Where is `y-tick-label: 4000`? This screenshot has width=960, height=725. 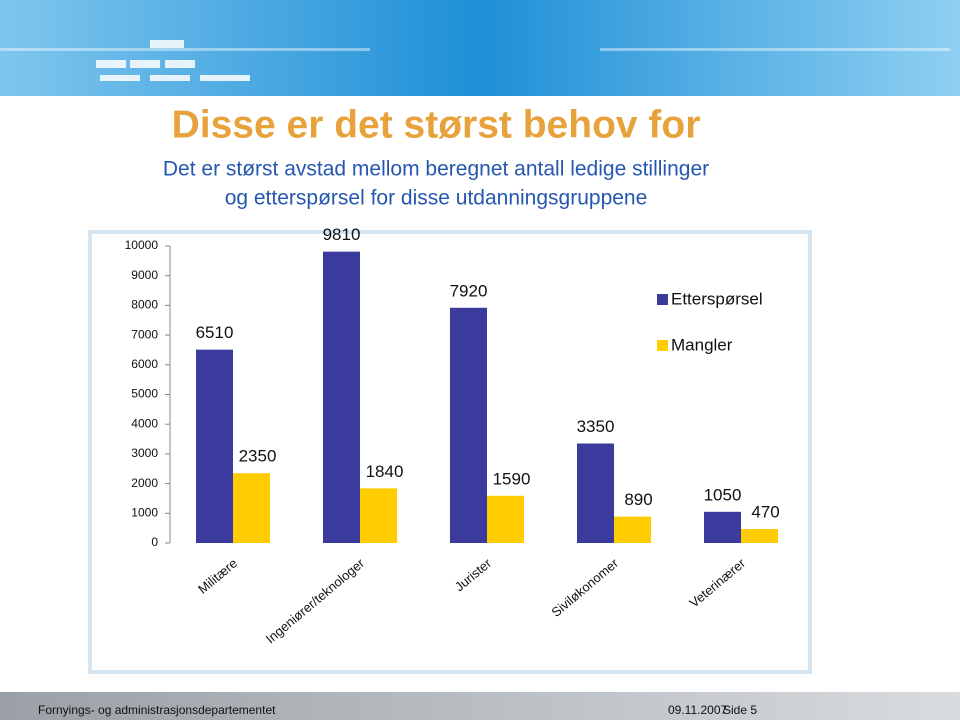 y-tick-label: 4000 is located at coordinates (144, 423).